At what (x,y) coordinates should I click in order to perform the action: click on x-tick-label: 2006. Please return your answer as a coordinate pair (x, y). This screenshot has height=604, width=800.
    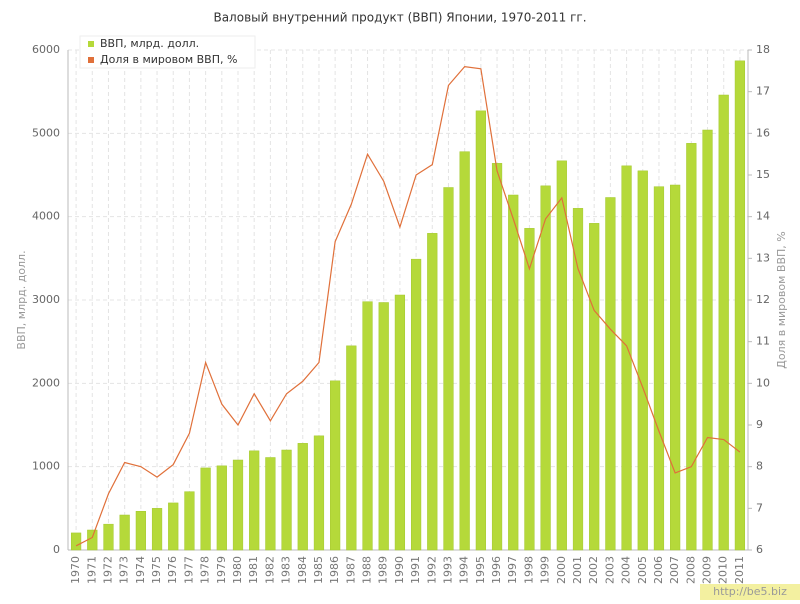
    Looking at the image, I should click on (658, 570).